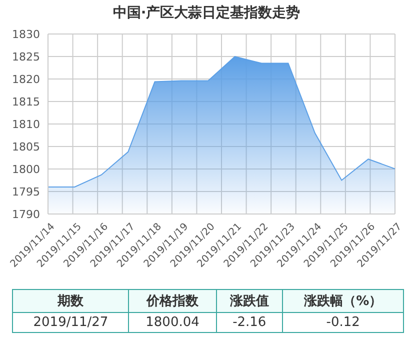 This screenshot has height=340, width=413. Describe the element at coordinates (70, 301) in the screenshot. I see `text: 期数` at that location.